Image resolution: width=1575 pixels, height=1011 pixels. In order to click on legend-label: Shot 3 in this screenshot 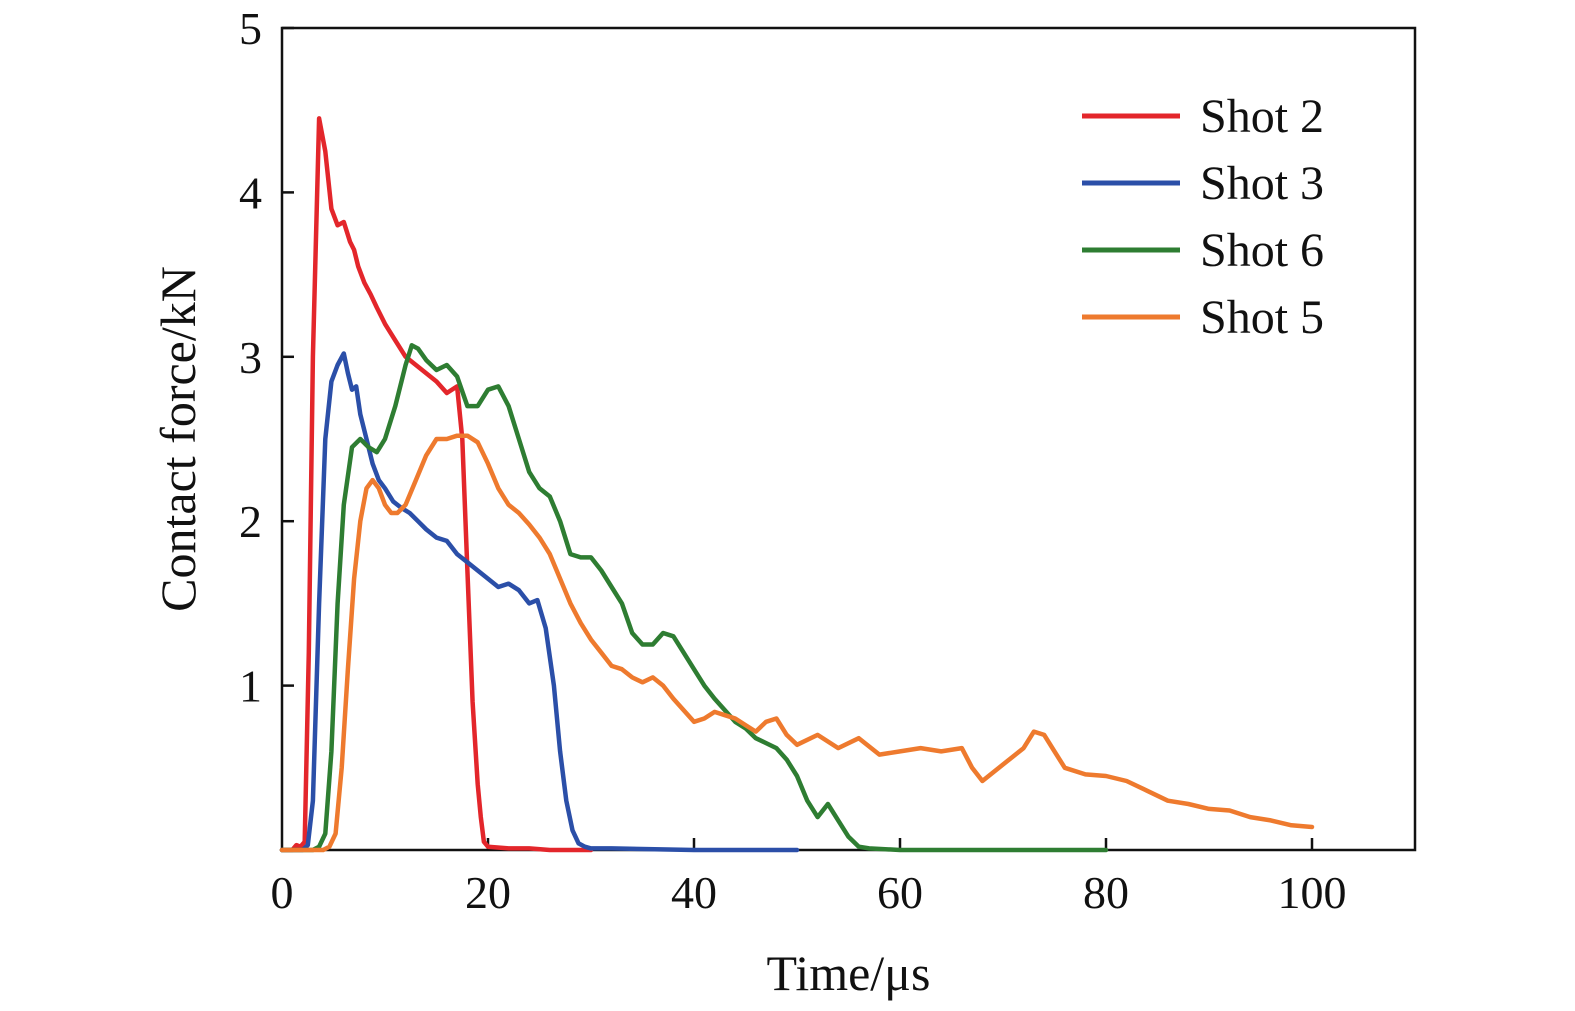, I will do `click(1262, 183)`.